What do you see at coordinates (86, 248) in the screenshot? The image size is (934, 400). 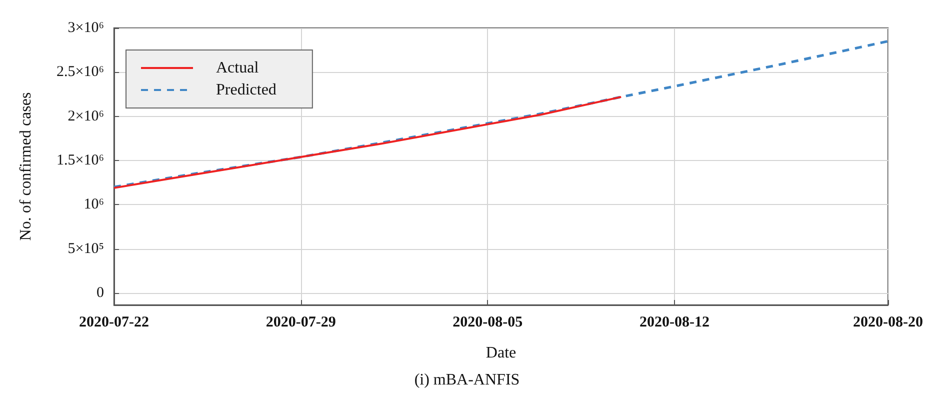 I see `y-tick-label: 5×10⁵` at bounding box center [86, 248].